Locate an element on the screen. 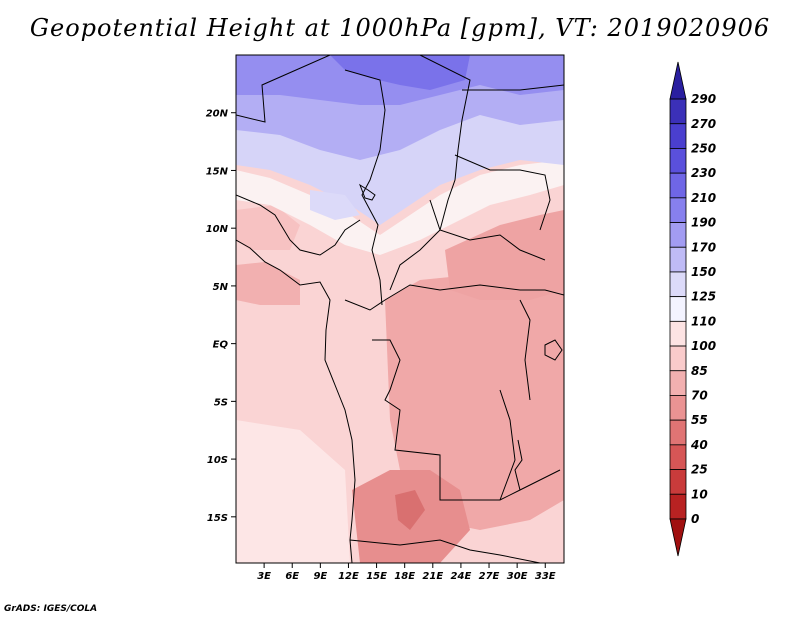 This screenshot has height=618, width=800. border-lakes is located at coordinates (507, 445).